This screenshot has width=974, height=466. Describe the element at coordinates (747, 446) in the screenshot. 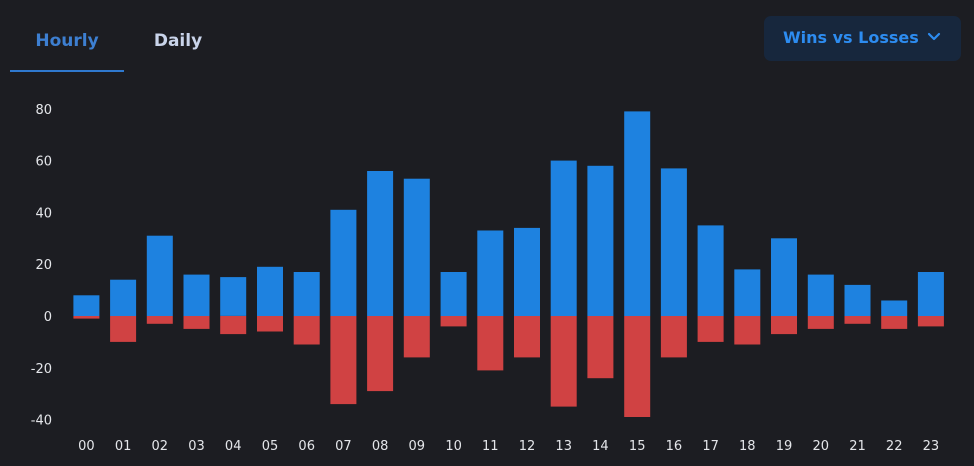

I see `x-tick-label: 18` at that location.